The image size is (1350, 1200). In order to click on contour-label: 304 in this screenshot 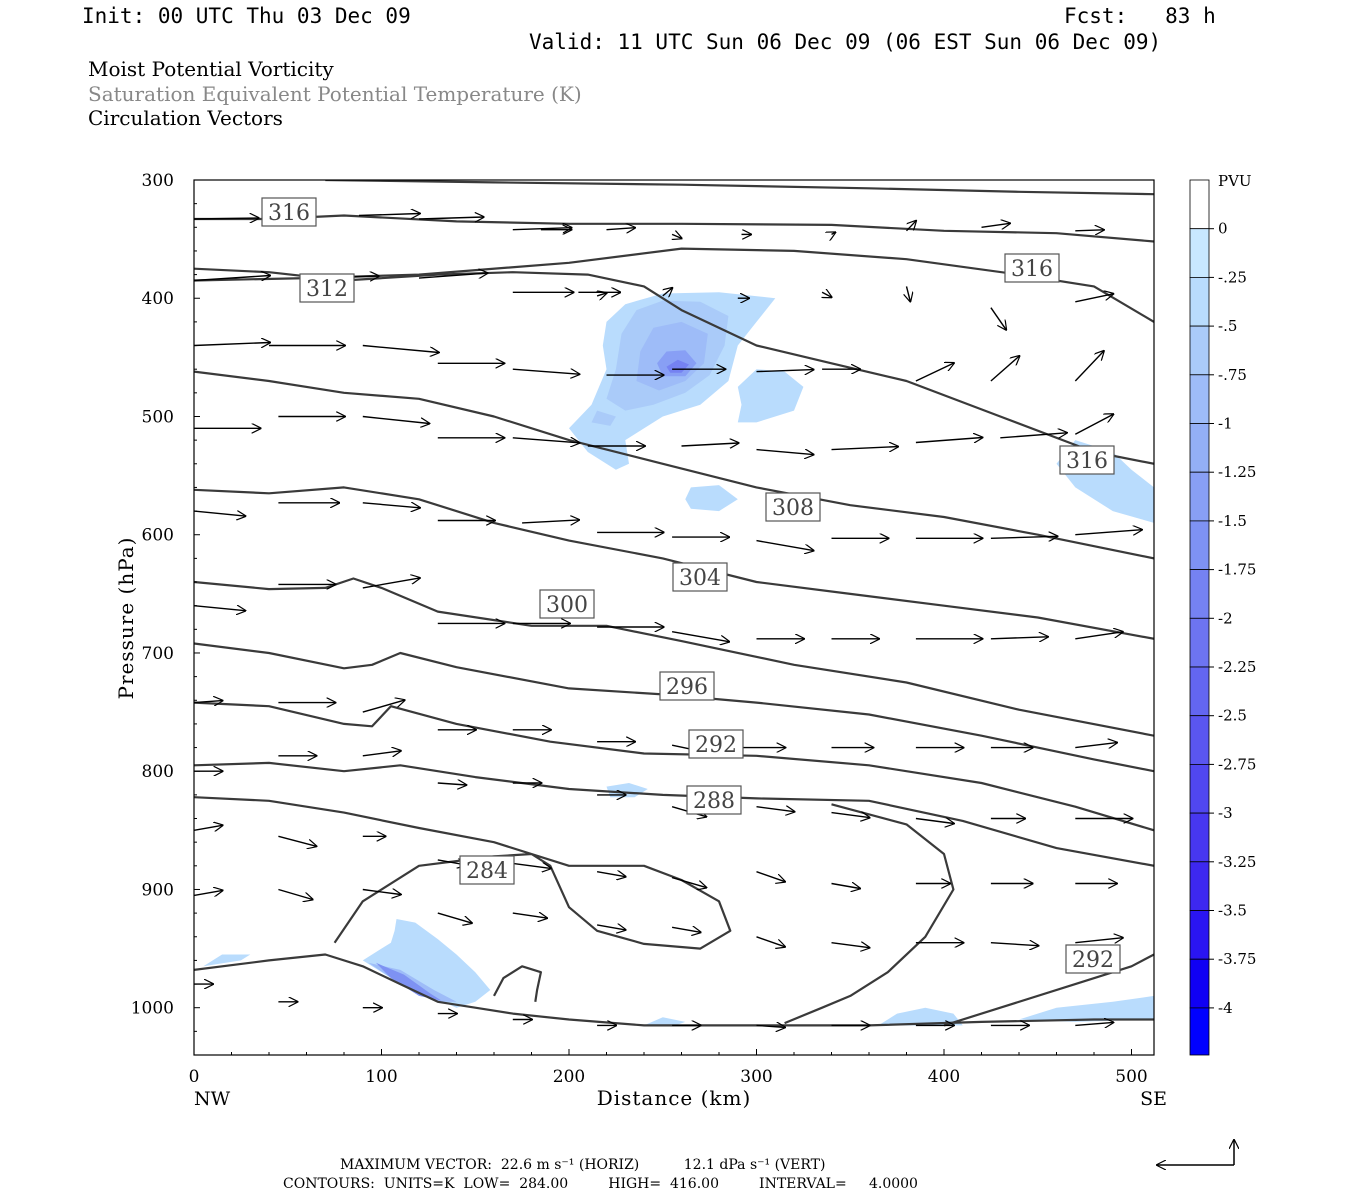, I will do `click(700, 577)`.